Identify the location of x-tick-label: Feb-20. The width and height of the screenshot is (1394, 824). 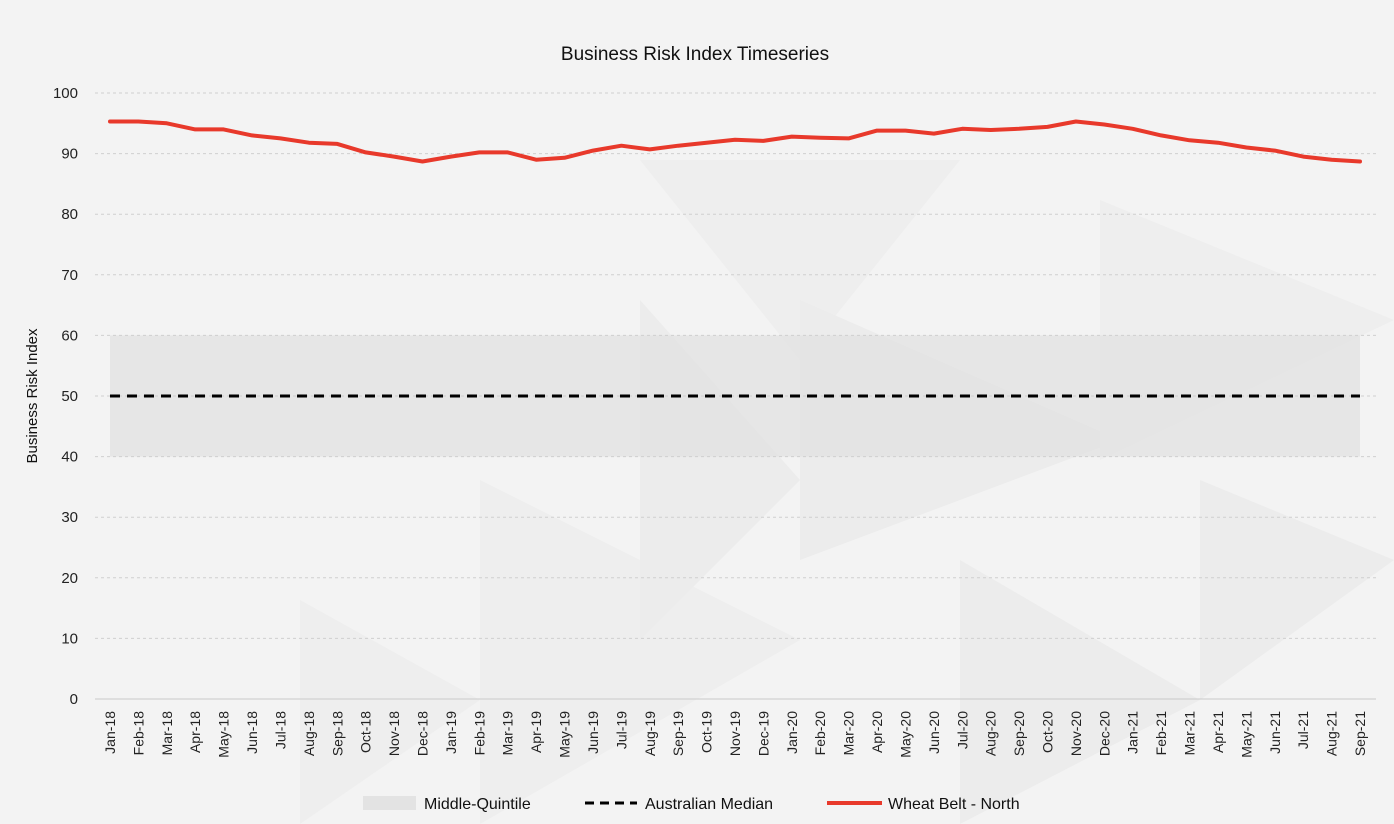
(820, 733).